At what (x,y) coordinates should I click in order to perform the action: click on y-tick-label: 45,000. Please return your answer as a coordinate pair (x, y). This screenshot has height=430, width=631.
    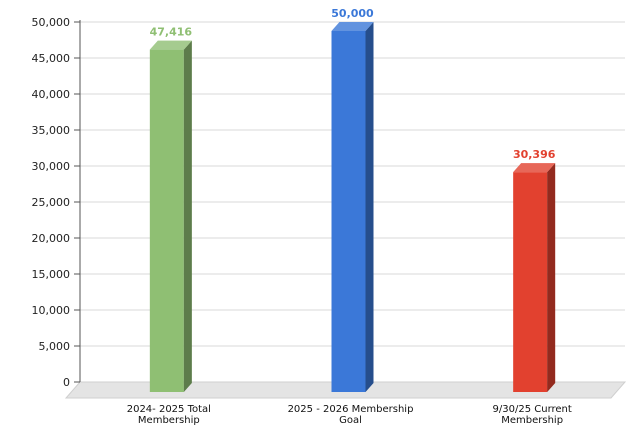
    Looking at the image, I should click on (51, 58).